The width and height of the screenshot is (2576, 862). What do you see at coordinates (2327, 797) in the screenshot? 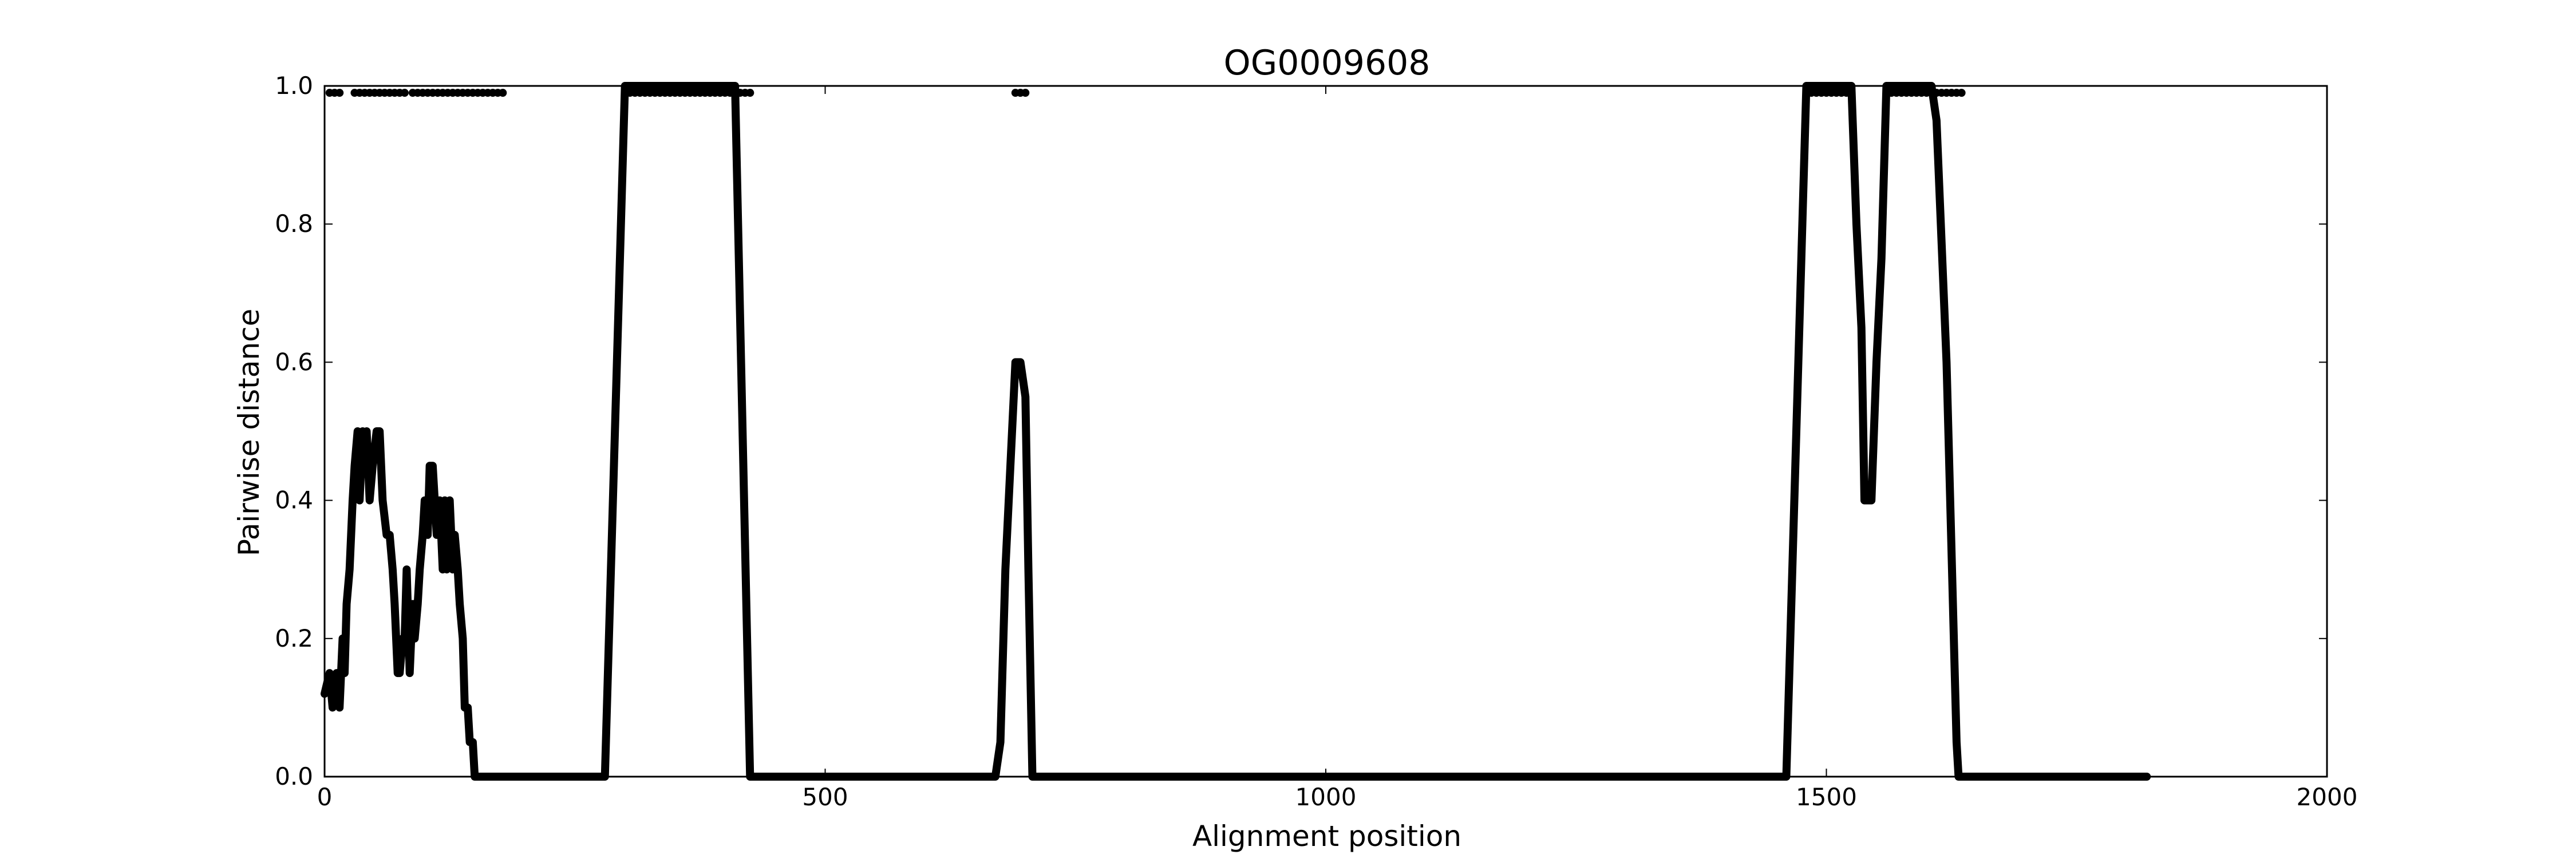
I see `x-tick-label: 2000` at bounding box center [2327, 797].